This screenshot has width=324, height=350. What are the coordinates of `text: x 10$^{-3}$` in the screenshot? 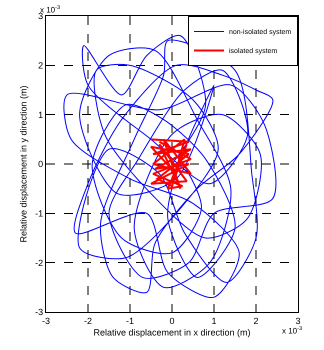 It's located at (292, 331).